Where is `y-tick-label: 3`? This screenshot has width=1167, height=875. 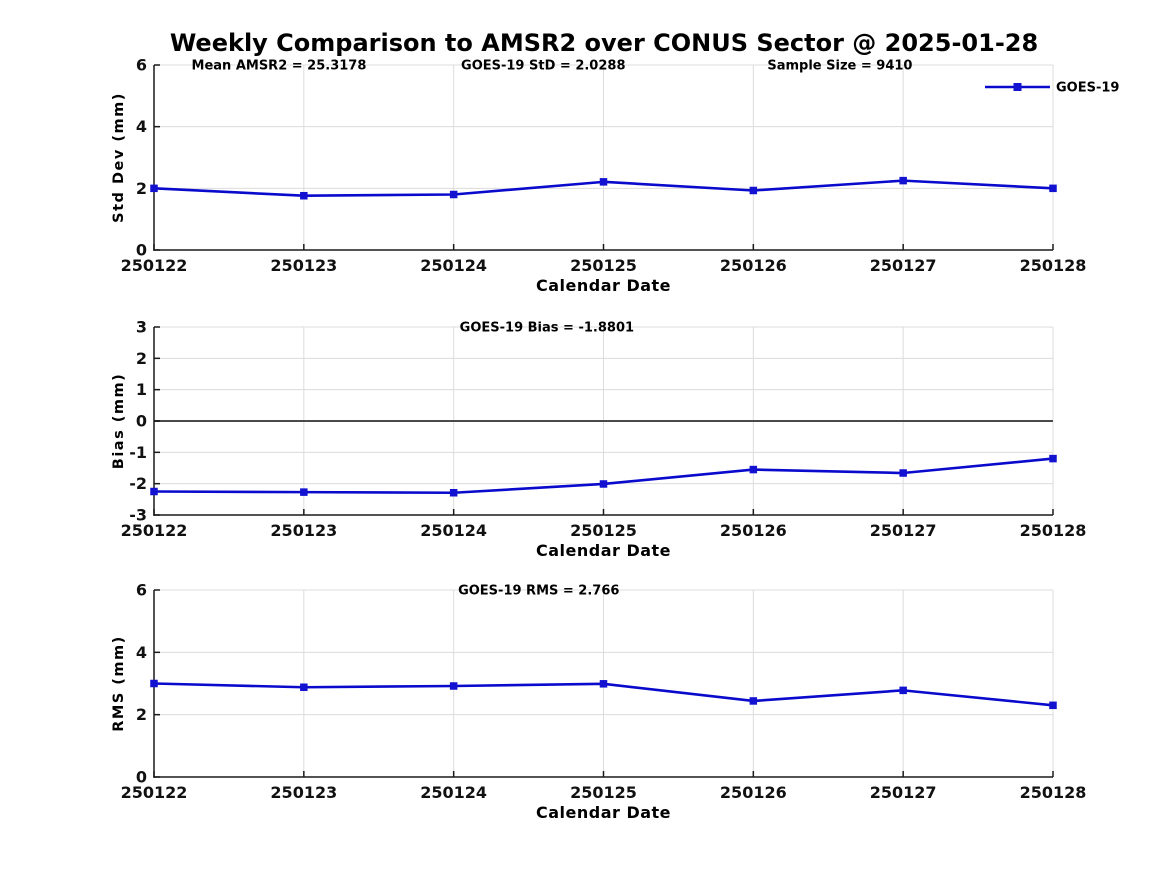
y-tick-label: 3 is located at coordinates (141, 327).